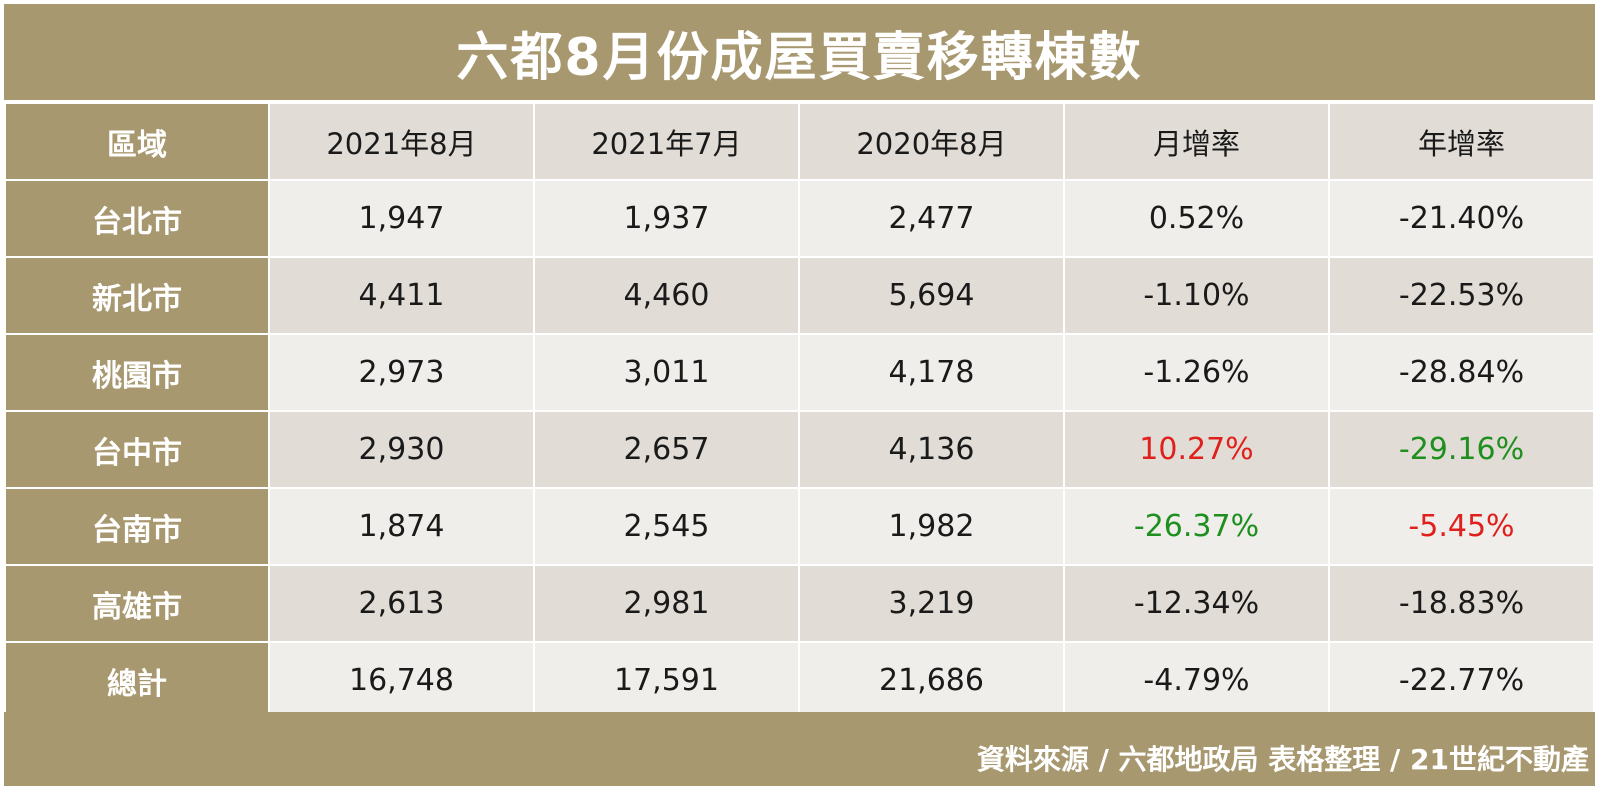 The width and height of the screenshot is (1599, 789). I want to click on table-cell: 1,947, so click(401, 218).